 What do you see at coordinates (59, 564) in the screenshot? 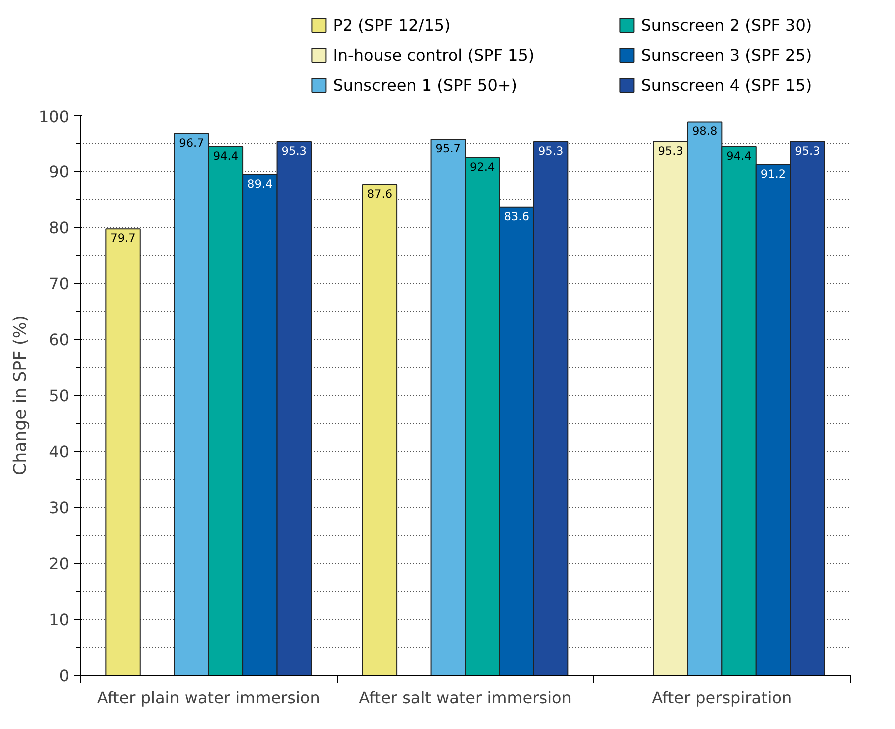
I see `y-tick-label: 20` at bounding box center [59, 564].